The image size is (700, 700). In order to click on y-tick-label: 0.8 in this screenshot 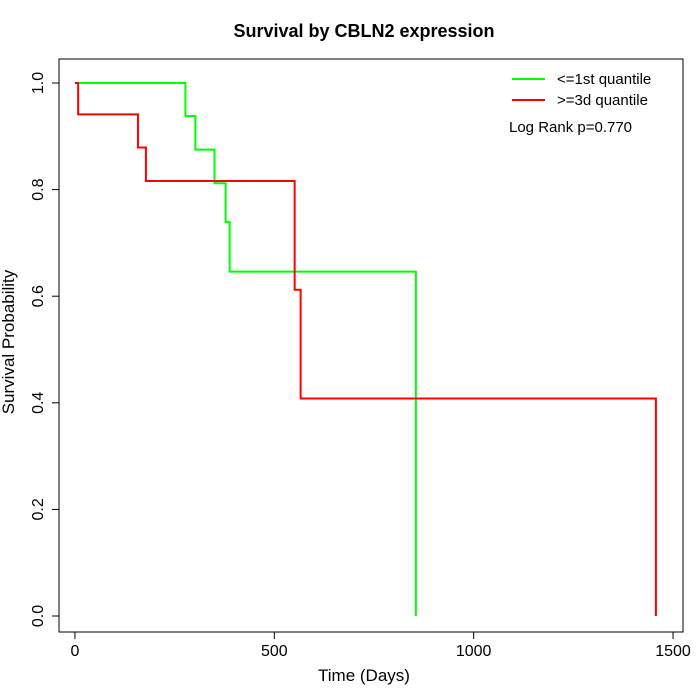, I will do `click(38, 189)`.